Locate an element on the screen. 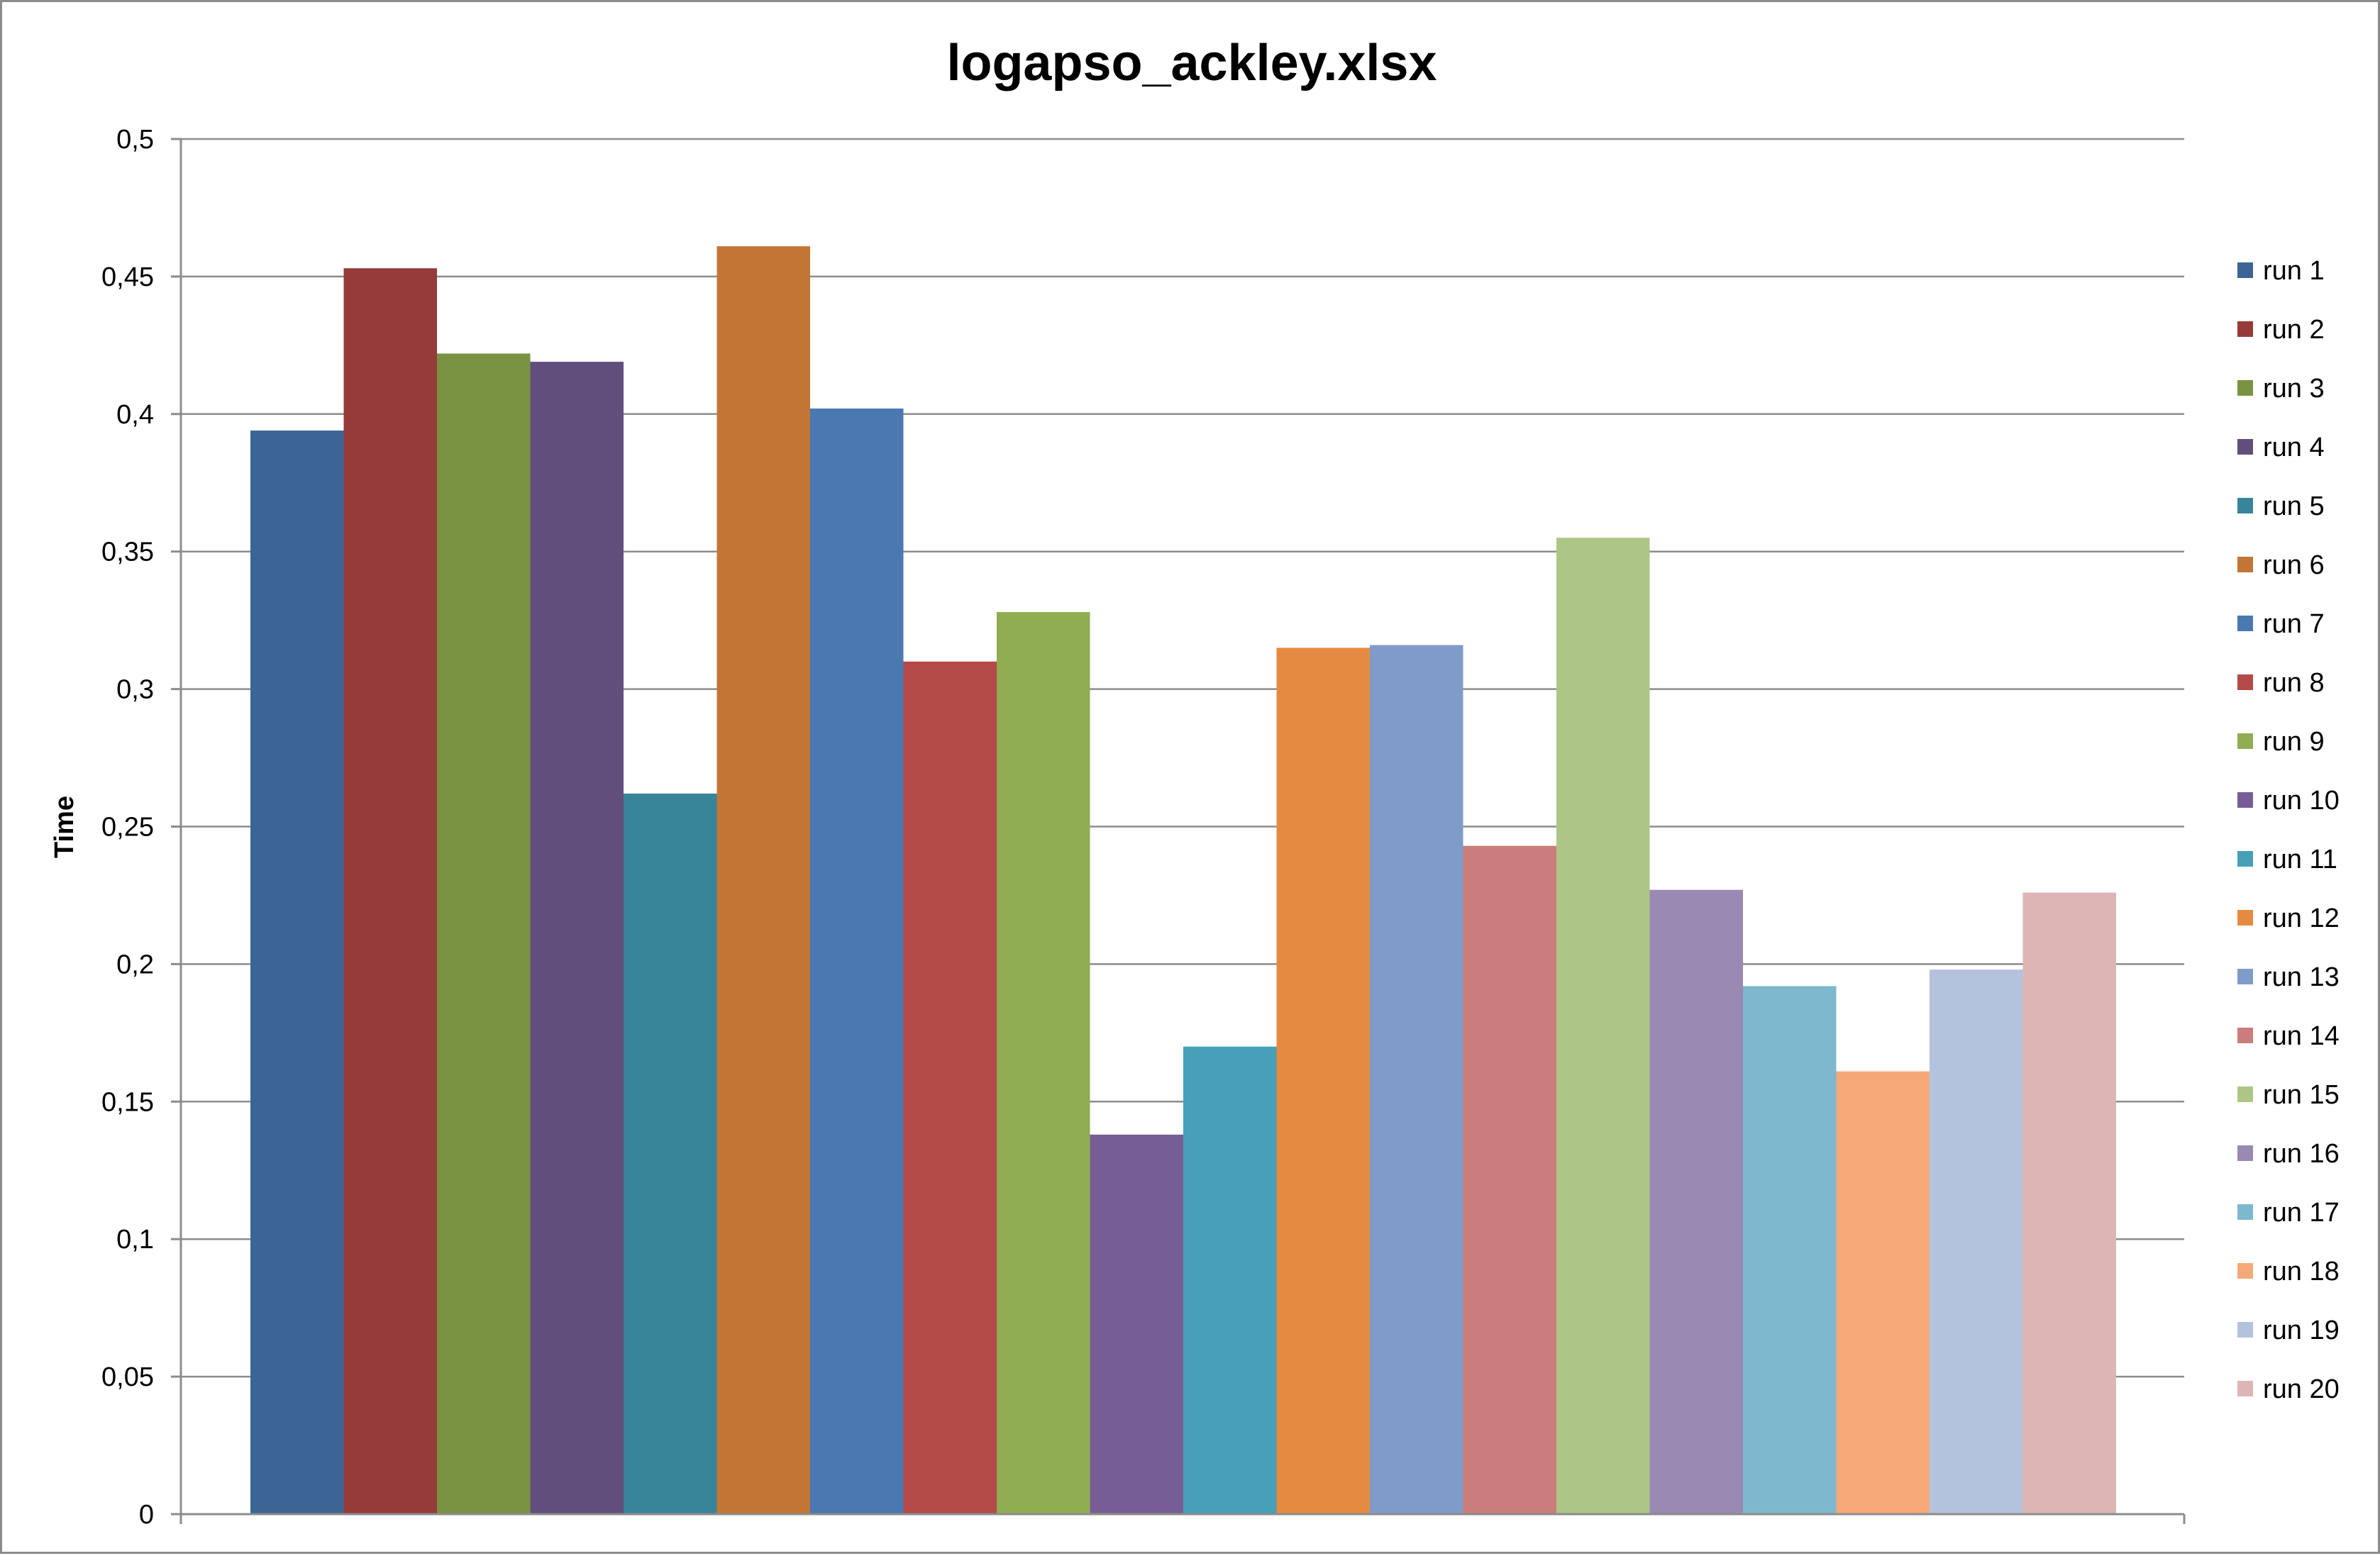 Image resolution: width=2380 pixels, height=1556 pixels. legend-label: run 9 is located at coordinates (2294, 742).